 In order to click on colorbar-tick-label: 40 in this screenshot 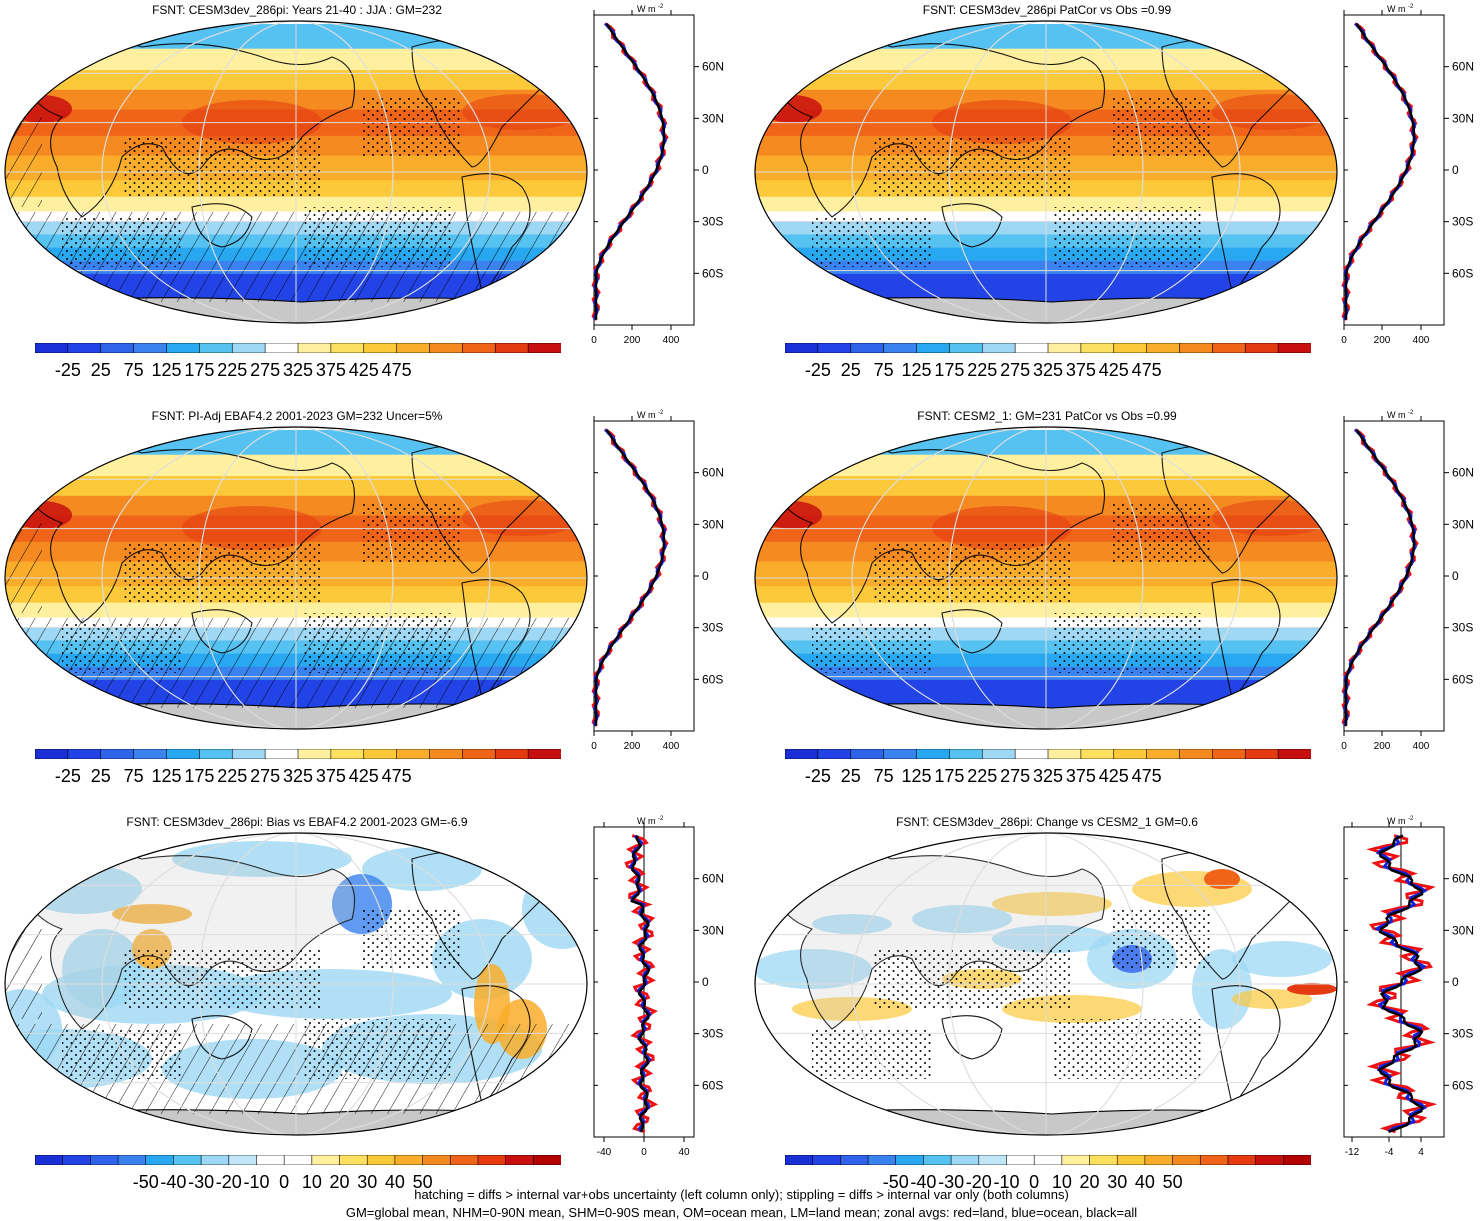, I will do `click(394, 1182)`.